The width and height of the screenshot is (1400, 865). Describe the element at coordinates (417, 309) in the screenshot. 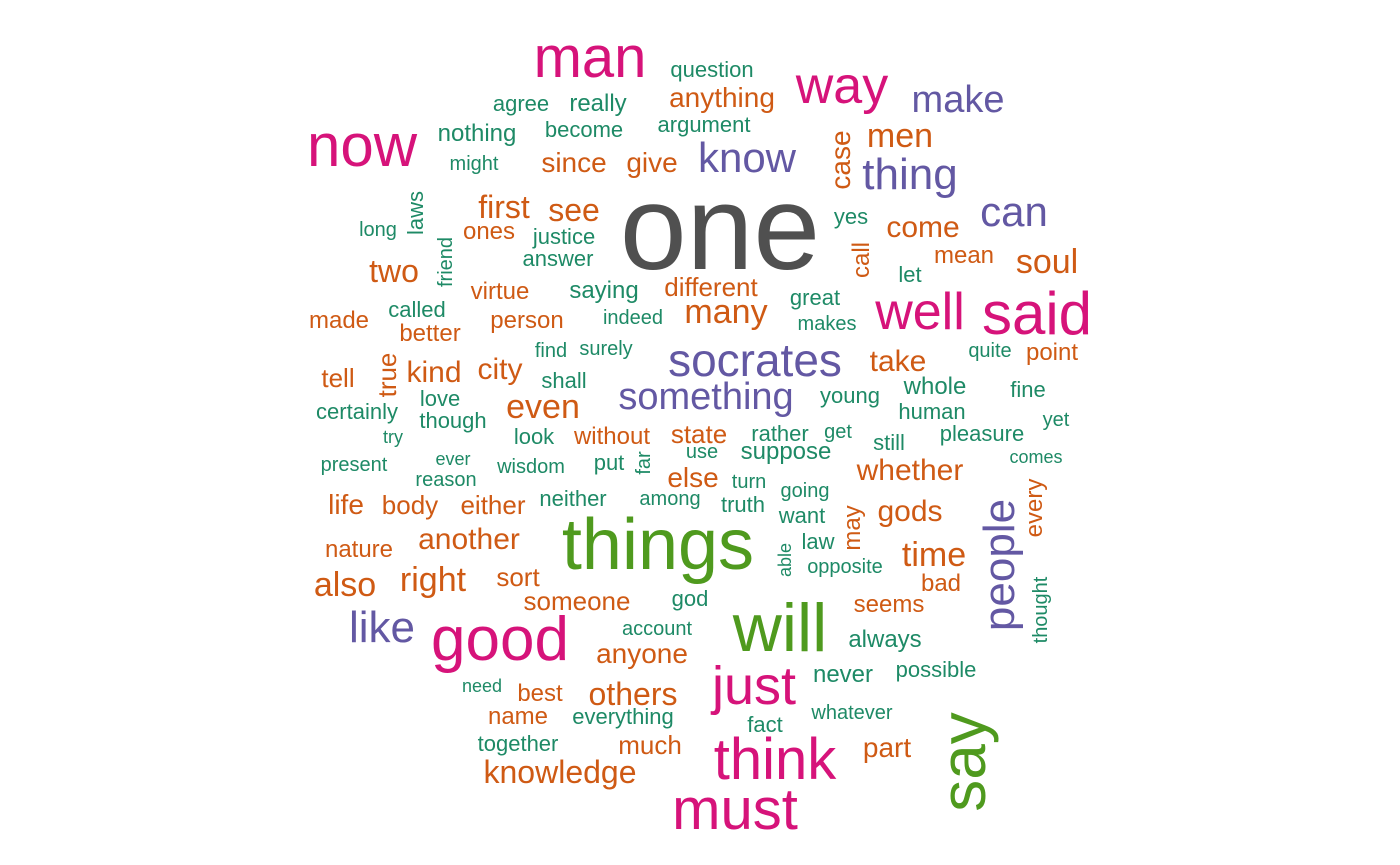

I see `word-called: called` at that location.